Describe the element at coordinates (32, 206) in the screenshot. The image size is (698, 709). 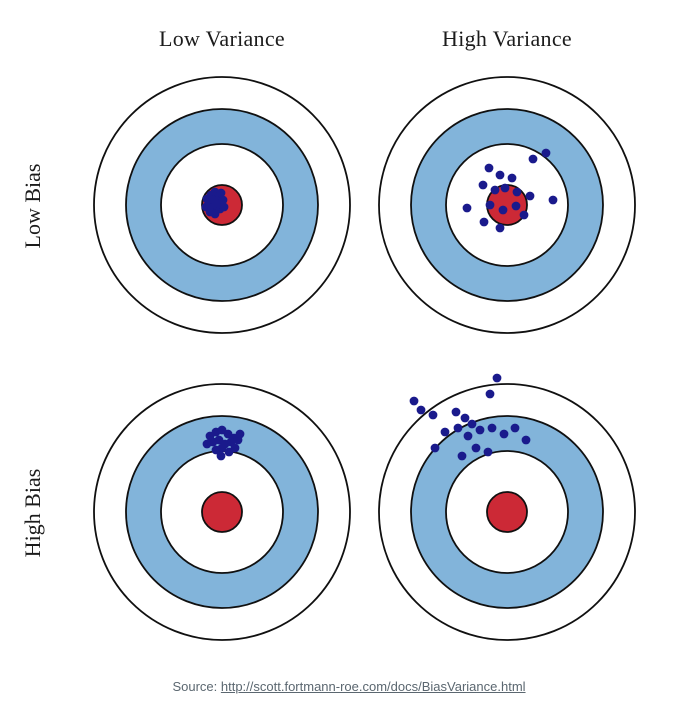
I see `row-label-low-bias: Low Bias` at that location.